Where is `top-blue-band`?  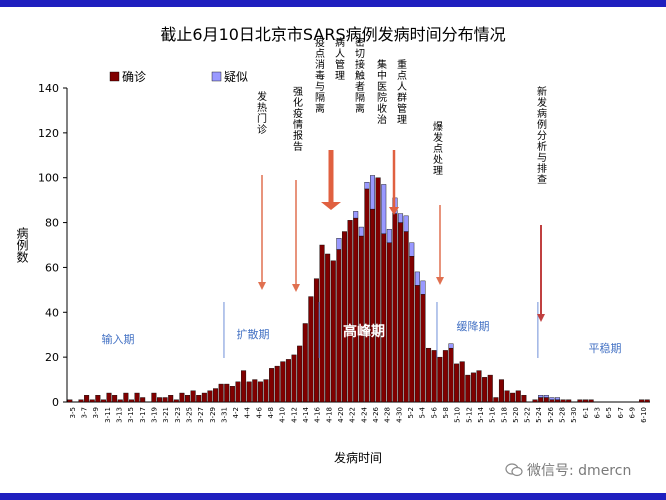 top-blue-band is located at coordinates (333, 3).